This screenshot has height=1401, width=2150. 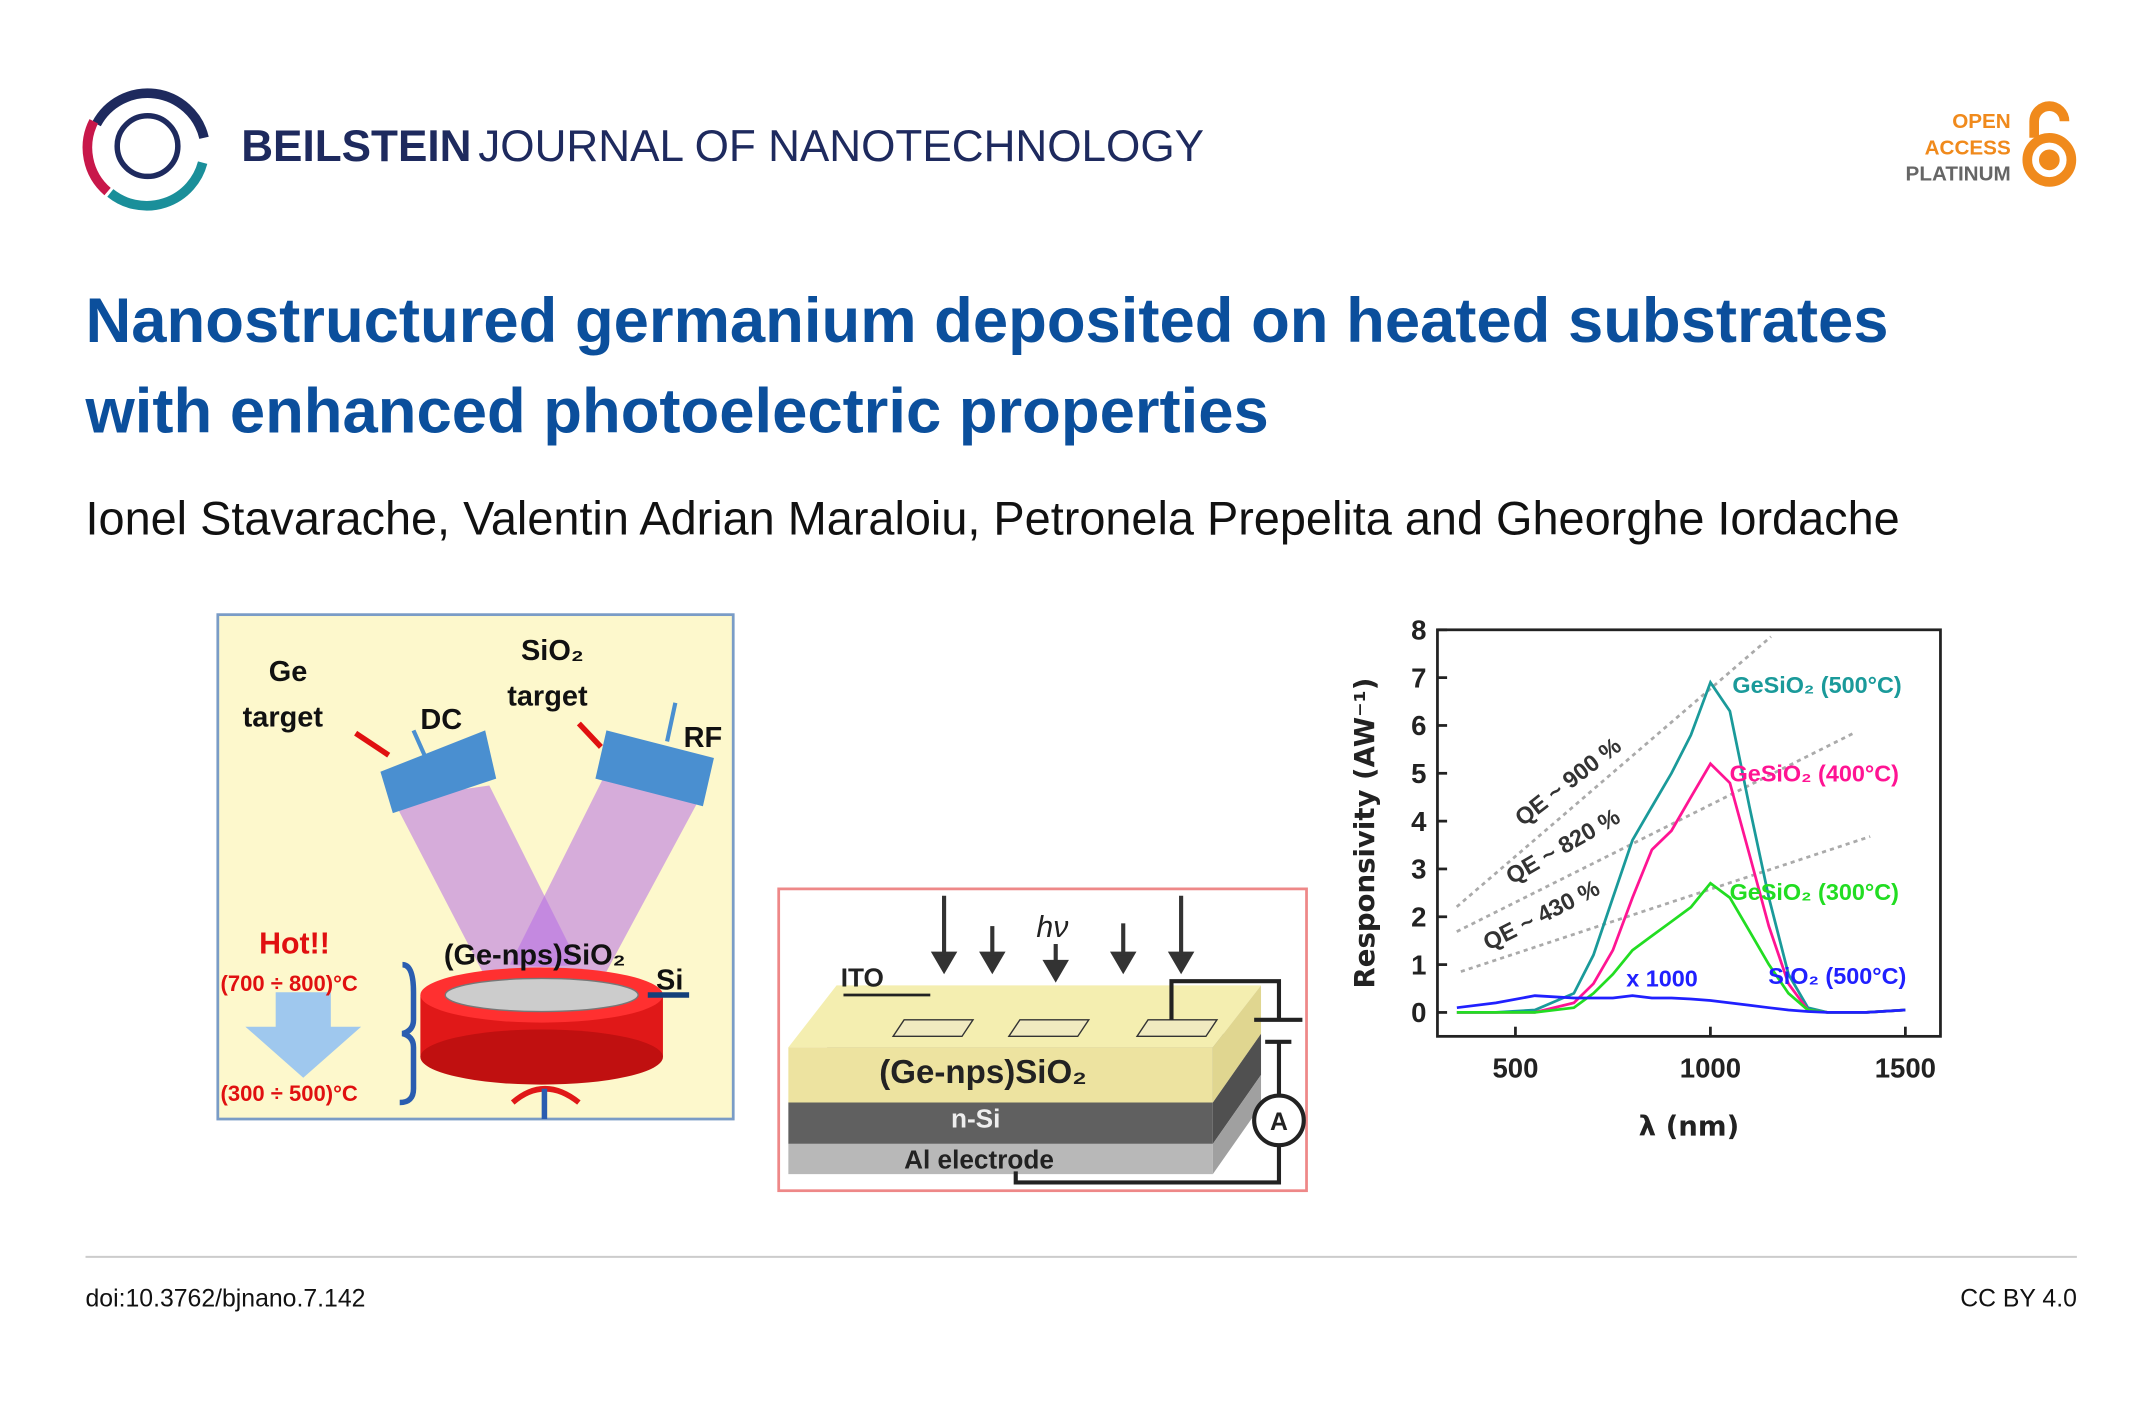 I want to click on label: ITO, so click(x=862, y=978).